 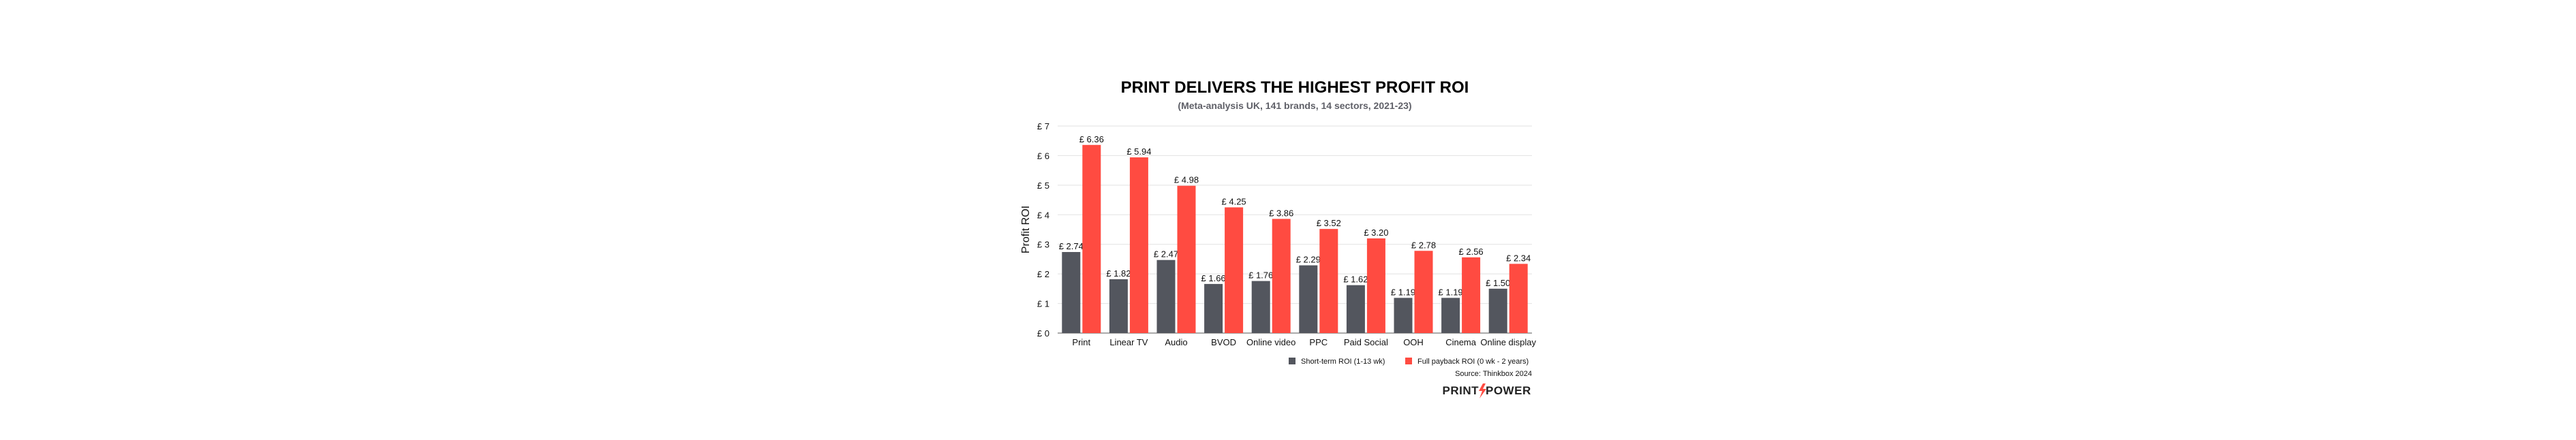 What do you see at coordinates (1343, 362) in the screenshot?
I see `legend-label: Short-term ROI (1-13 wk)` at bounding box center [1343, 362].